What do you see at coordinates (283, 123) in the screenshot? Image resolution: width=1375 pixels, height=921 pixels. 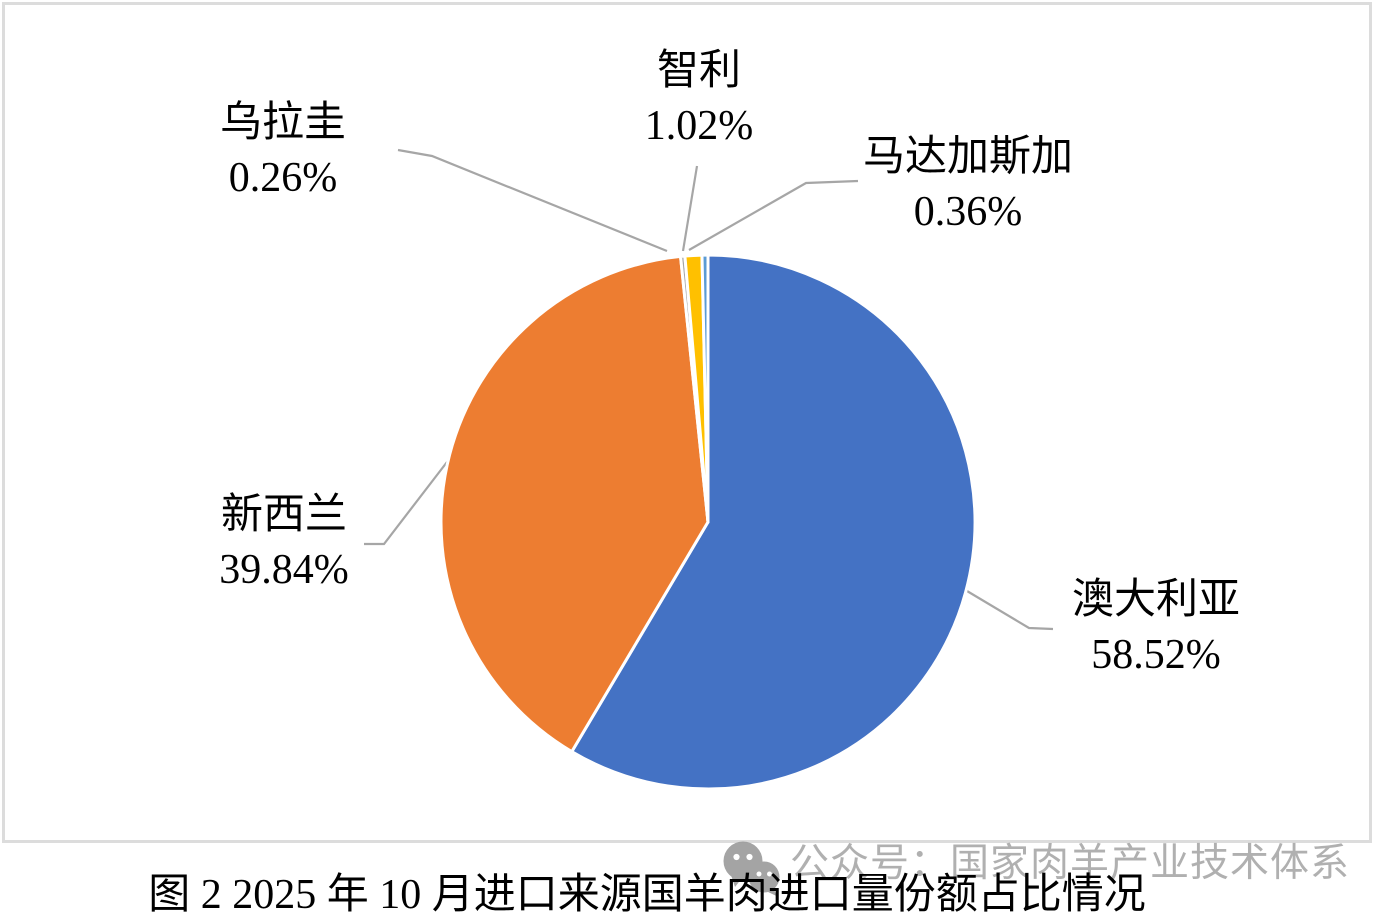 I see `label-uruguay-name: 乌拉圭` at bounding box center [283, 123].